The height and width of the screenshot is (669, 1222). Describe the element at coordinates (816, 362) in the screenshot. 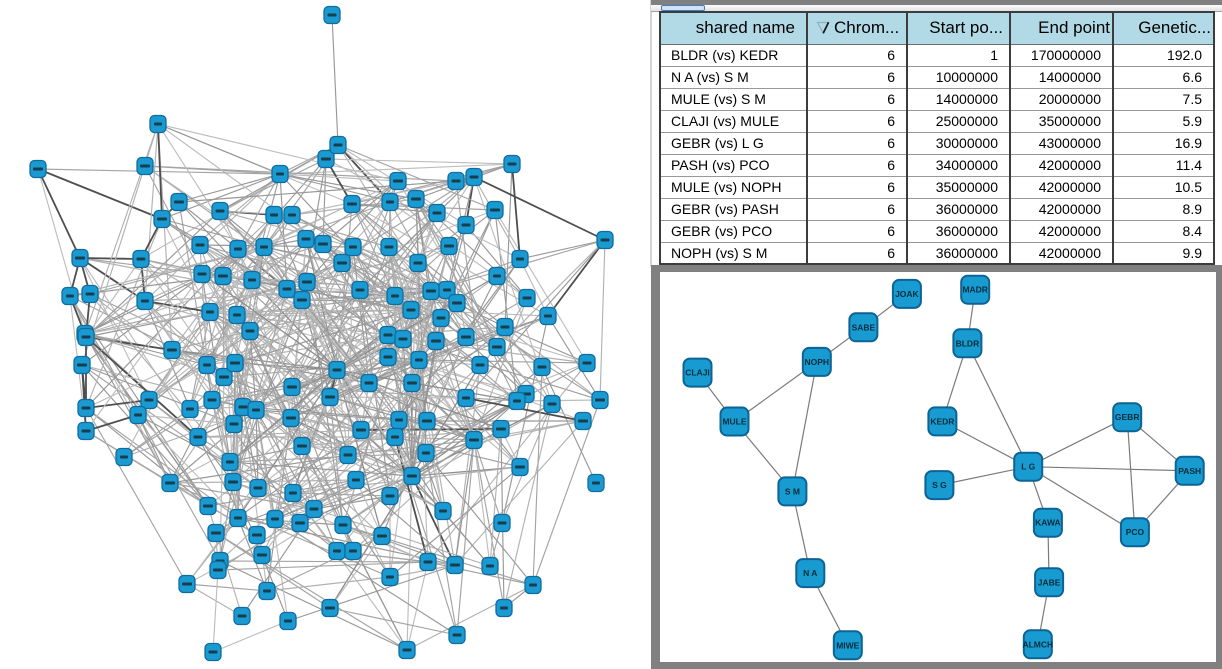

I see `svg-text: NOPH` at that location.